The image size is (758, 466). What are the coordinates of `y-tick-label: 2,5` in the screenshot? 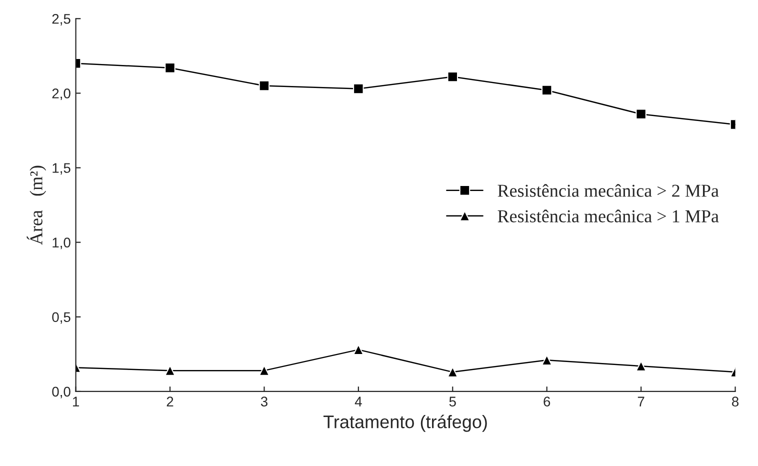 It's located at (61, 20).